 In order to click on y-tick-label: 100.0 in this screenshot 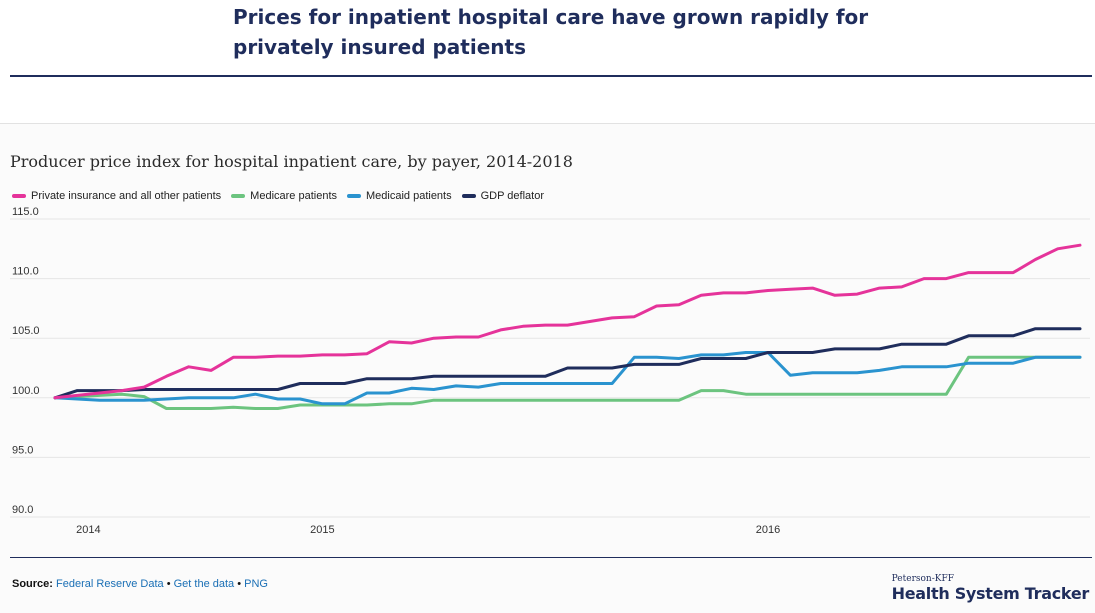, I will do `click(26, 391)`.